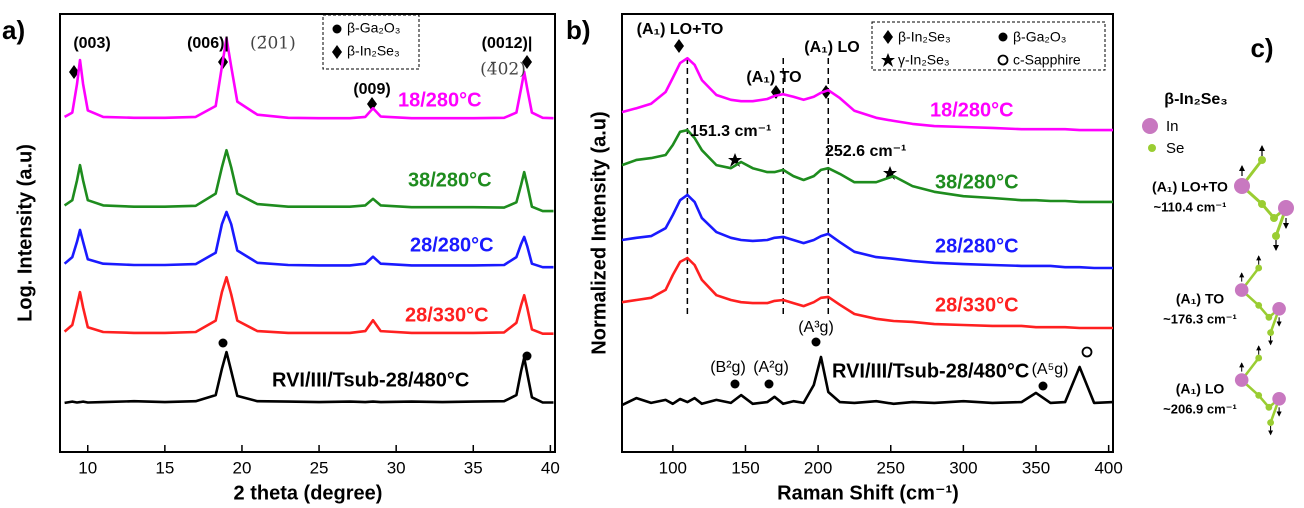  Describe the element at coordinates (1175, 148) in the screenshot. I see `atom-legend-label: Se` at that location.